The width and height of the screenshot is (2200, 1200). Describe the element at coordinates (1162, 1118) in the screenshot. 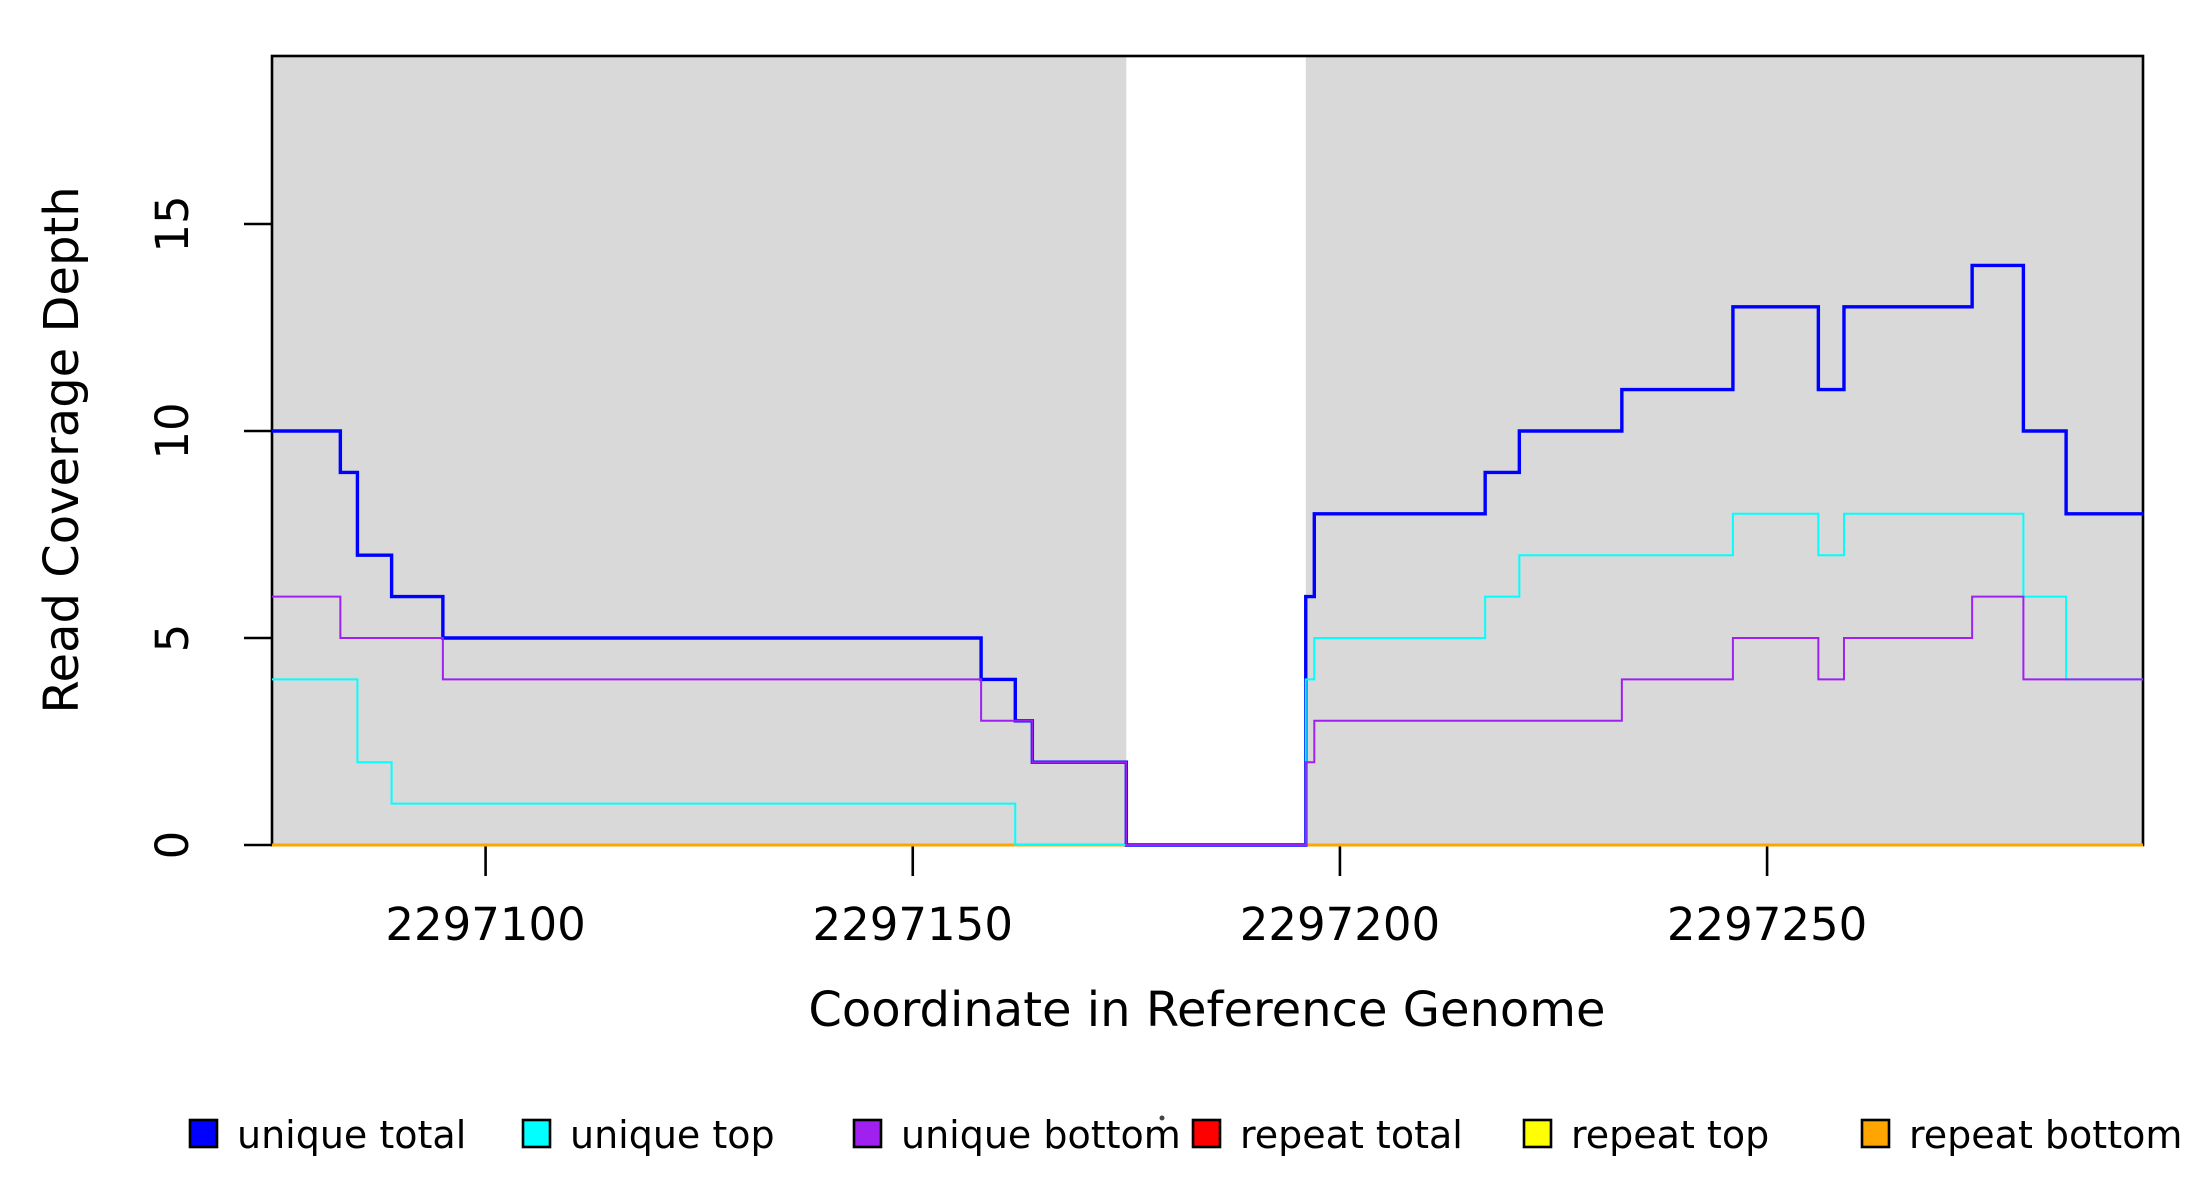

I see `stray-mark` at that location.